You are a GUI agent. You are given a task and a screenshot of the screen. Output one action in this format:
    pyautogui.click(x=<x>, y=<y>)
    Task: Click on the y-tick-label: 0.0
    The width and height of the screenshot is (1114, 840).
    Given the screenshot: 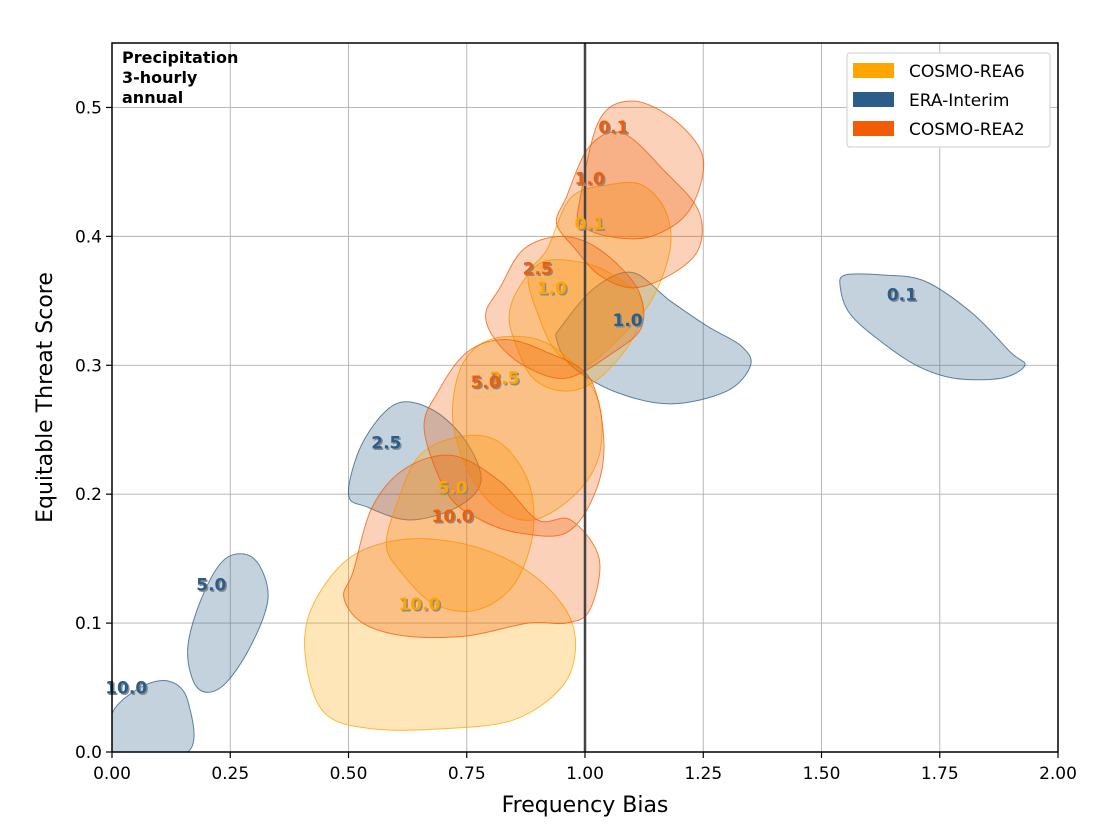 What is the action you would take?
    pyautogui.click(x=88, y=753)
    